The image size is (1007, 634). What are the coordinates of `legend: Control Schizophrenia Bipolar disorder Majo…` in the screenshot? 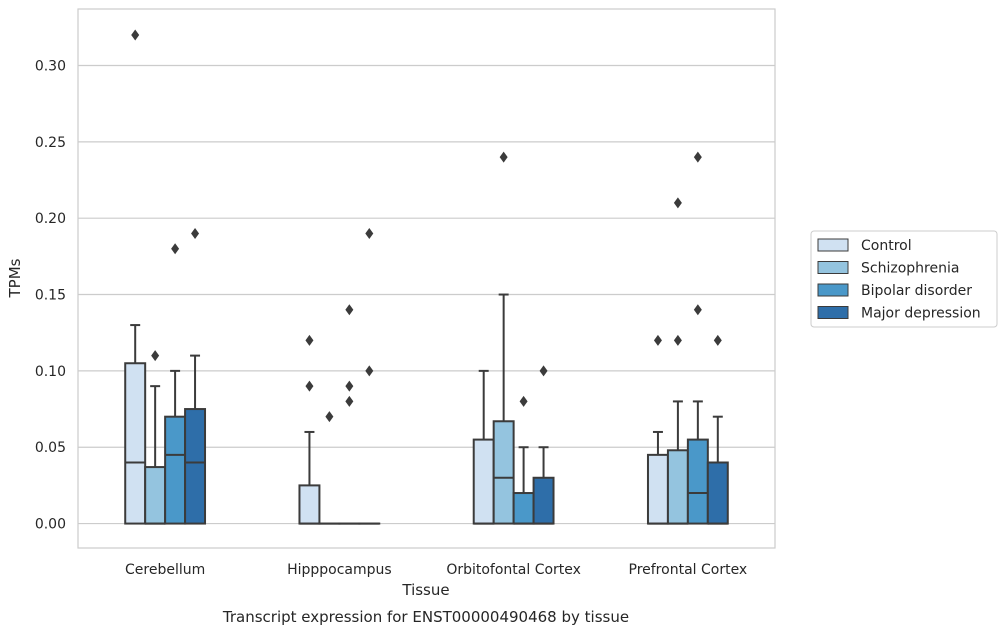 It's located at (904, 279).